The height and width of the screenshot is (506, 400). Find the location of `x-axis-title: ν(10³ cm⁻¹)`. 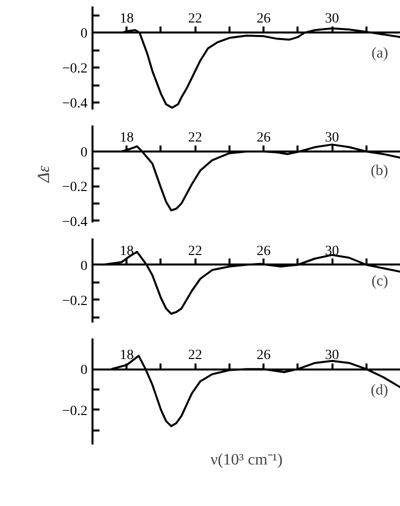

x-axis-title: ν(10³ cm⁻¹) is located at coordinates (246, 460).